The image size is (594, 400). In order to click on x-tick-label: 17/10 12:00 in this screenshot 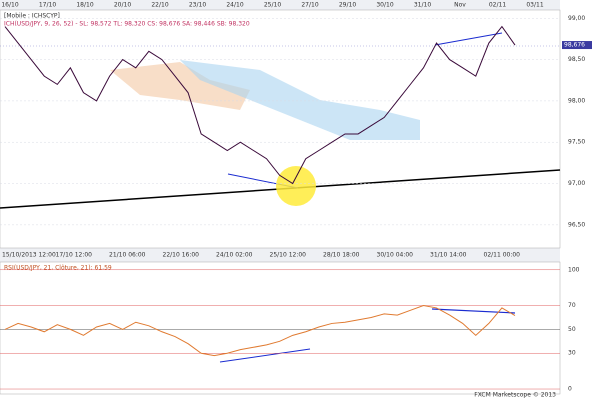, I will do `click(74, 255)`.